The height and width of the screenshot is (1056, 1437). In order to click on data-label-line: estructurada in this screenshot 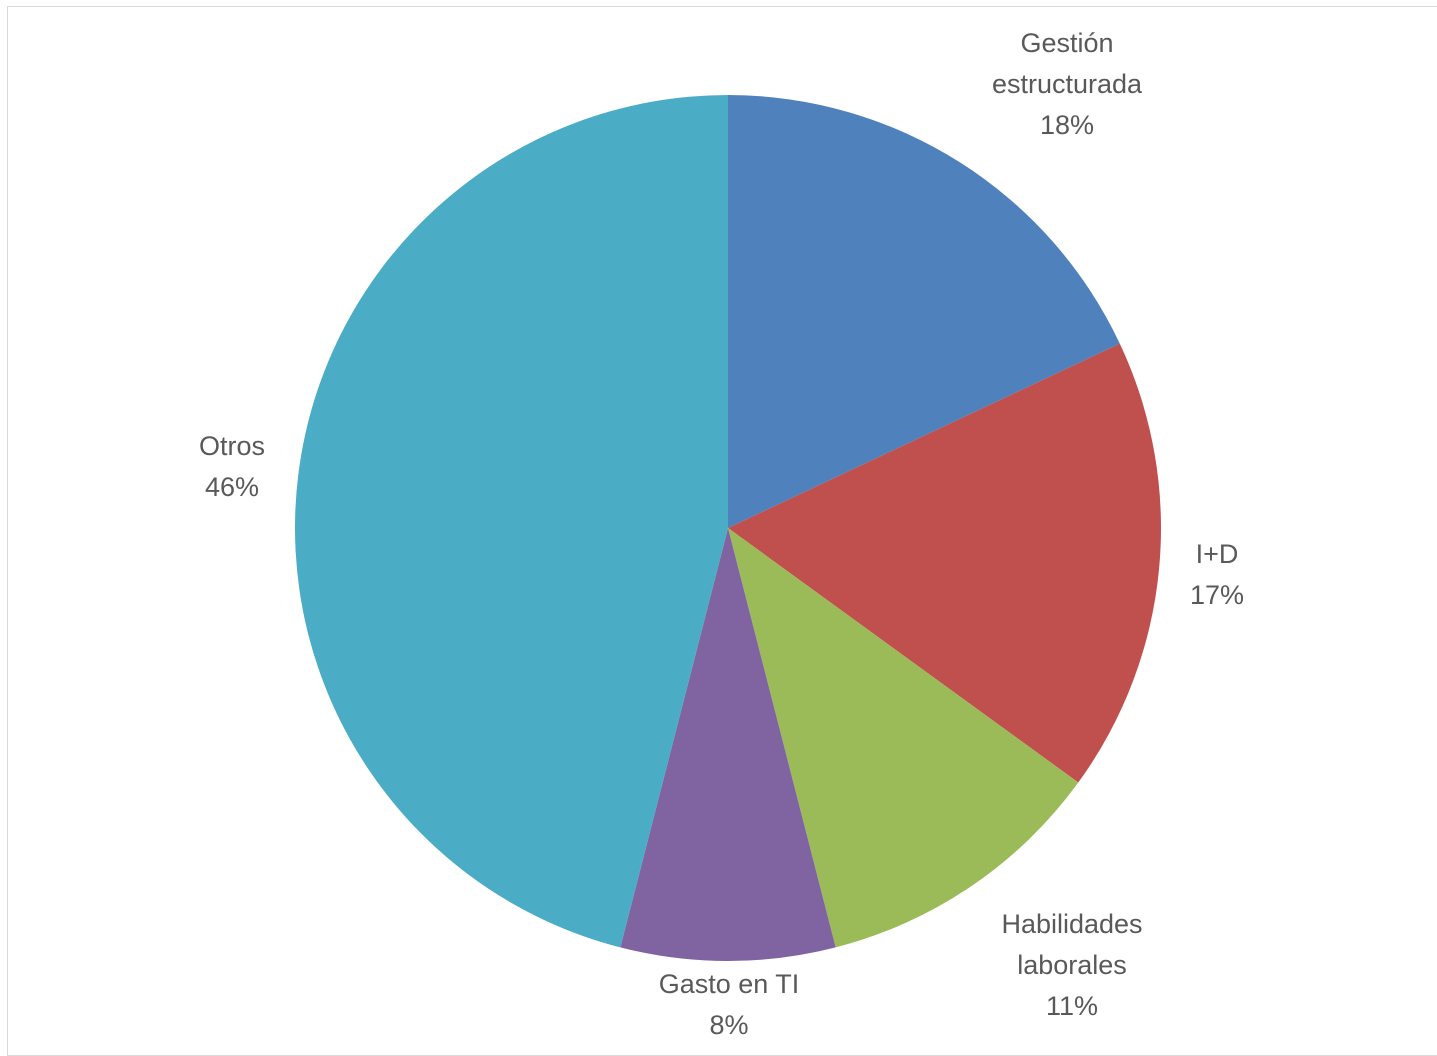, I will do `click(1067, 84)`.